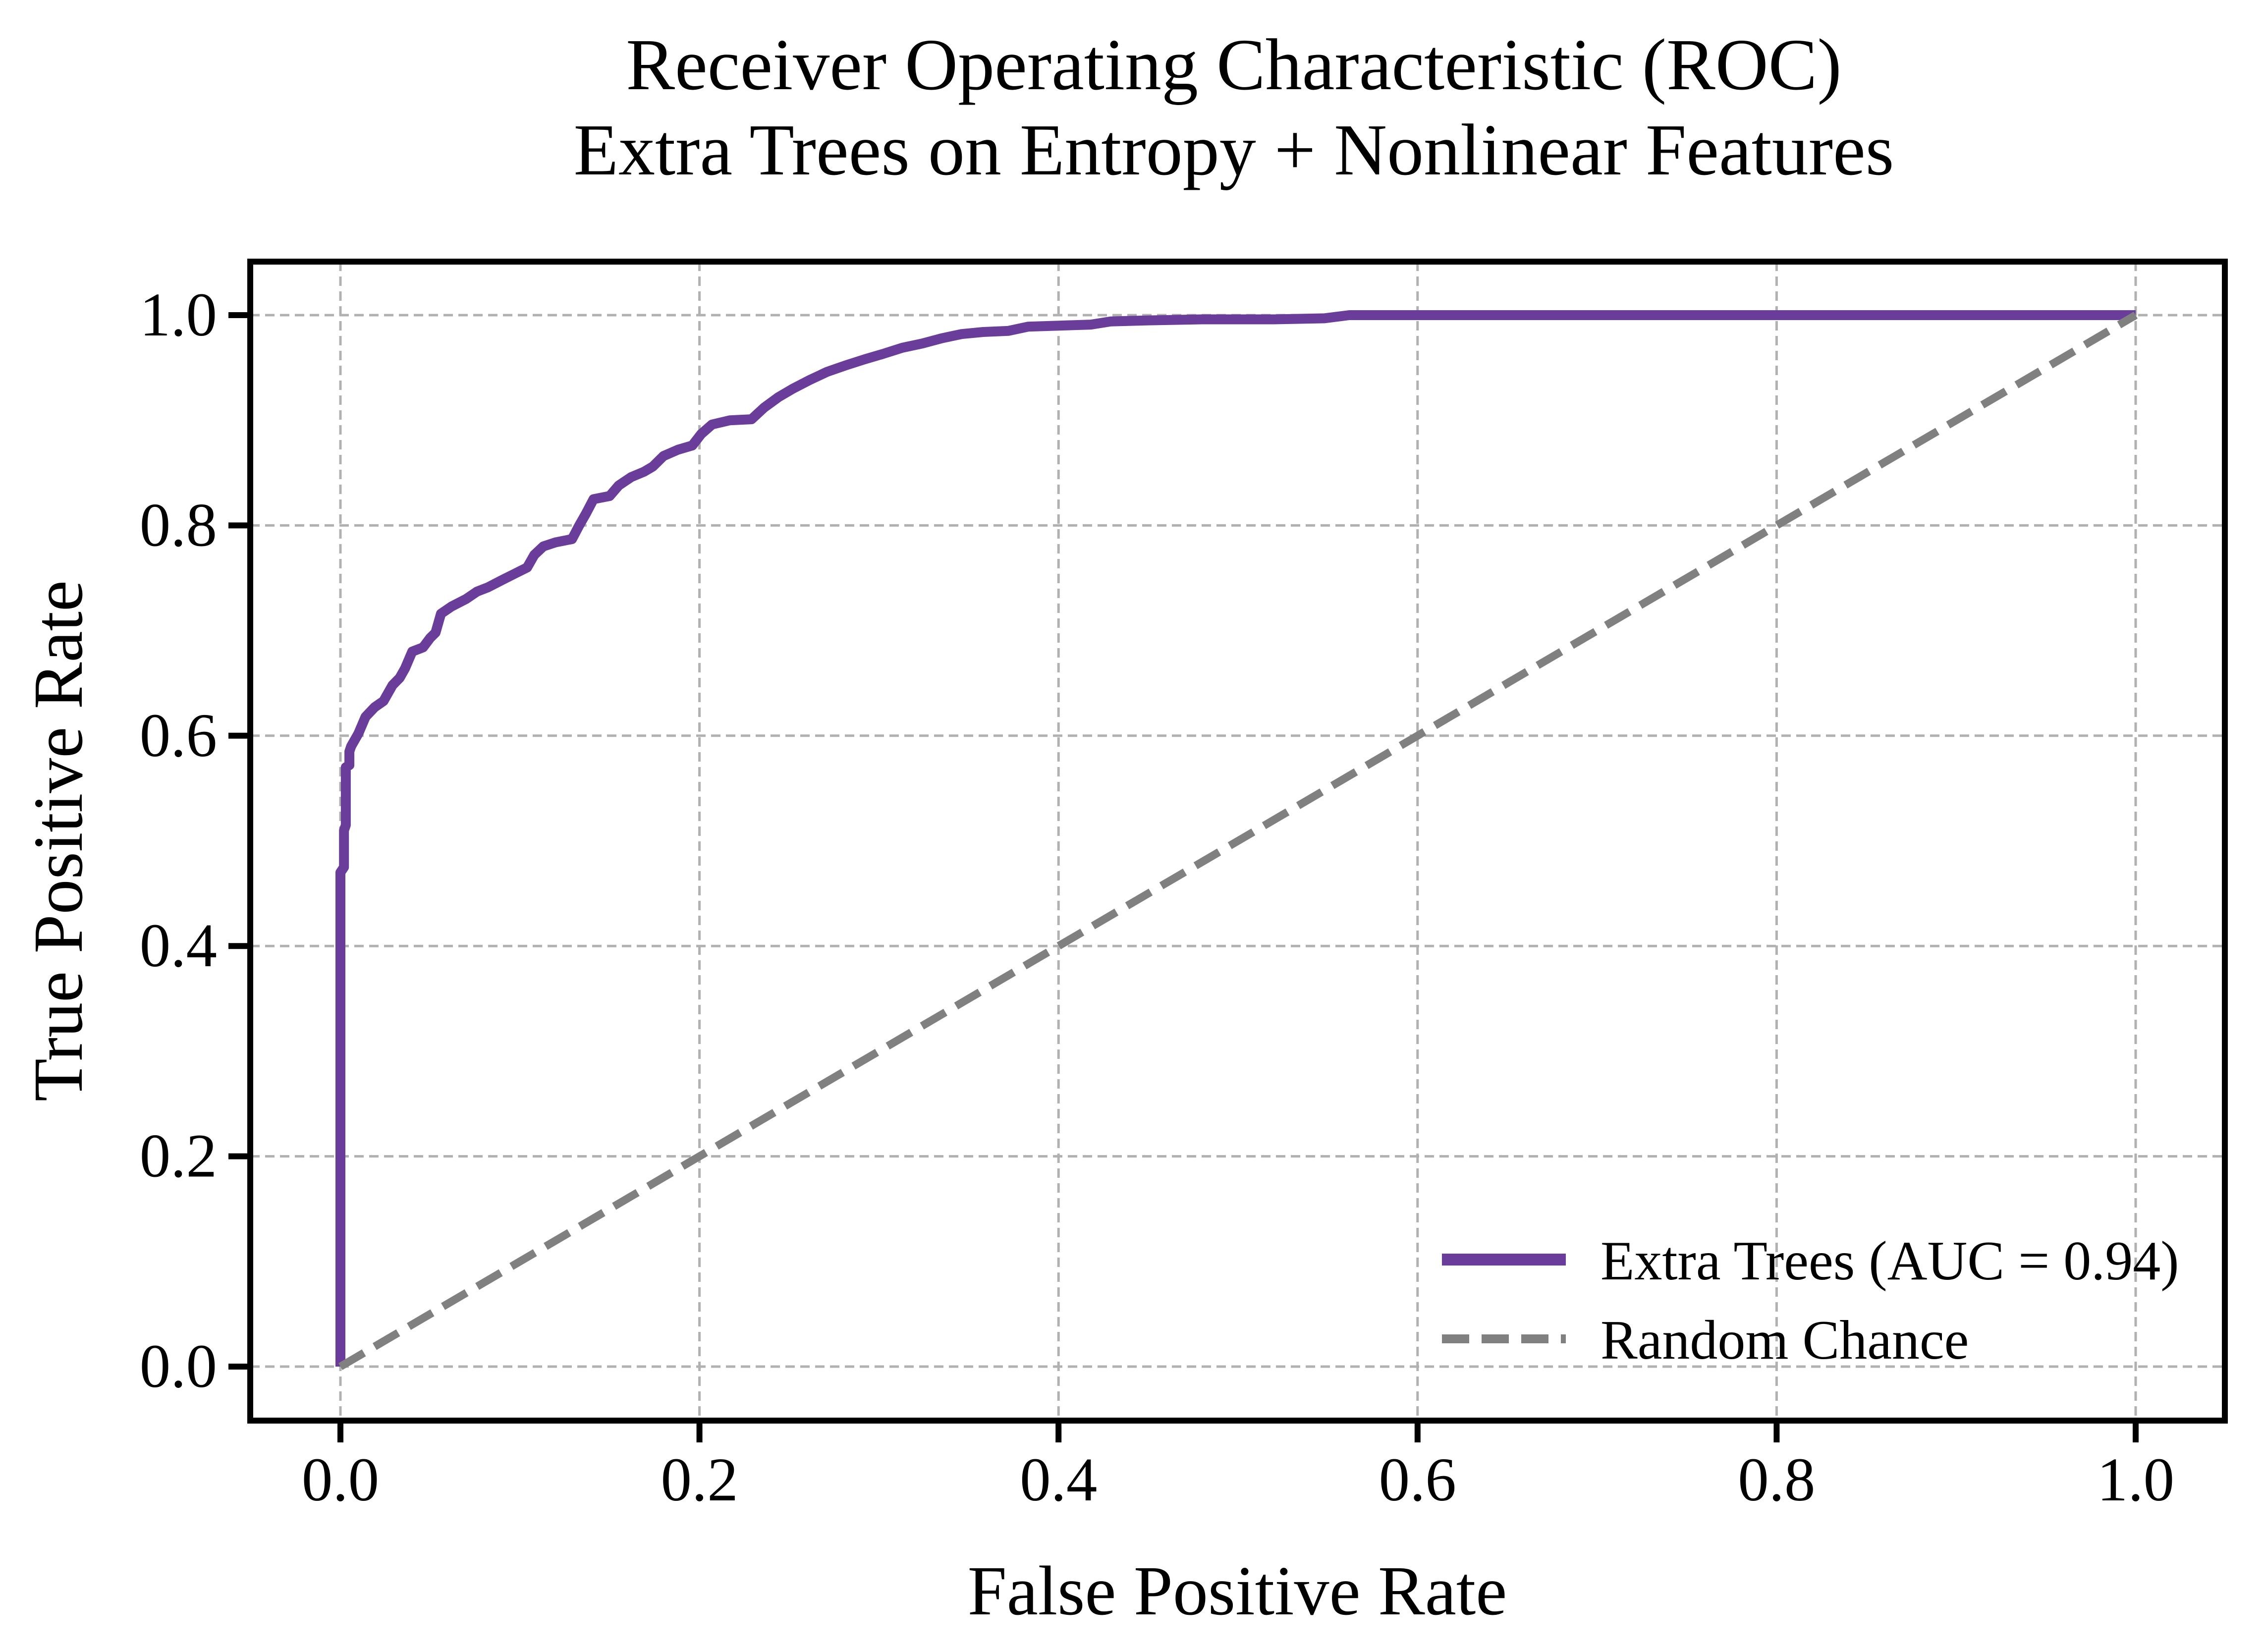 This screenshot has height=1652, width=2264. I want to click on x-tick-label-1.0: 1.0, so click(2135, 1480).